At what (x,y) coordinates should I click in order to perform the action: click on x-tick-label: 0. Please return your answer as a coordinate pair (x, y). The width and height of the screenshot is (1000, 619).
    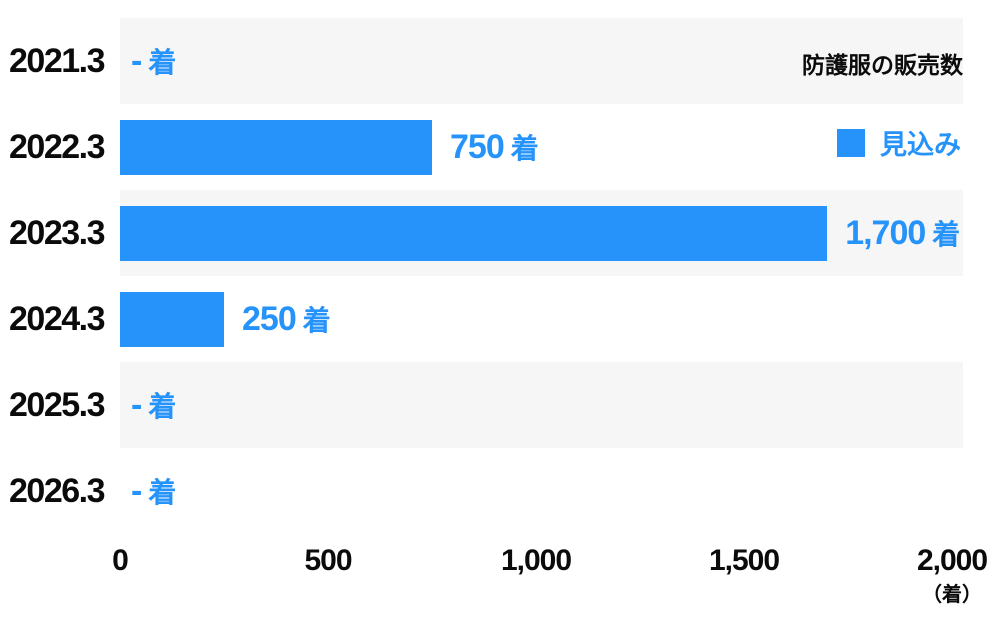
    Looking at the image, I should click on (120, 560).